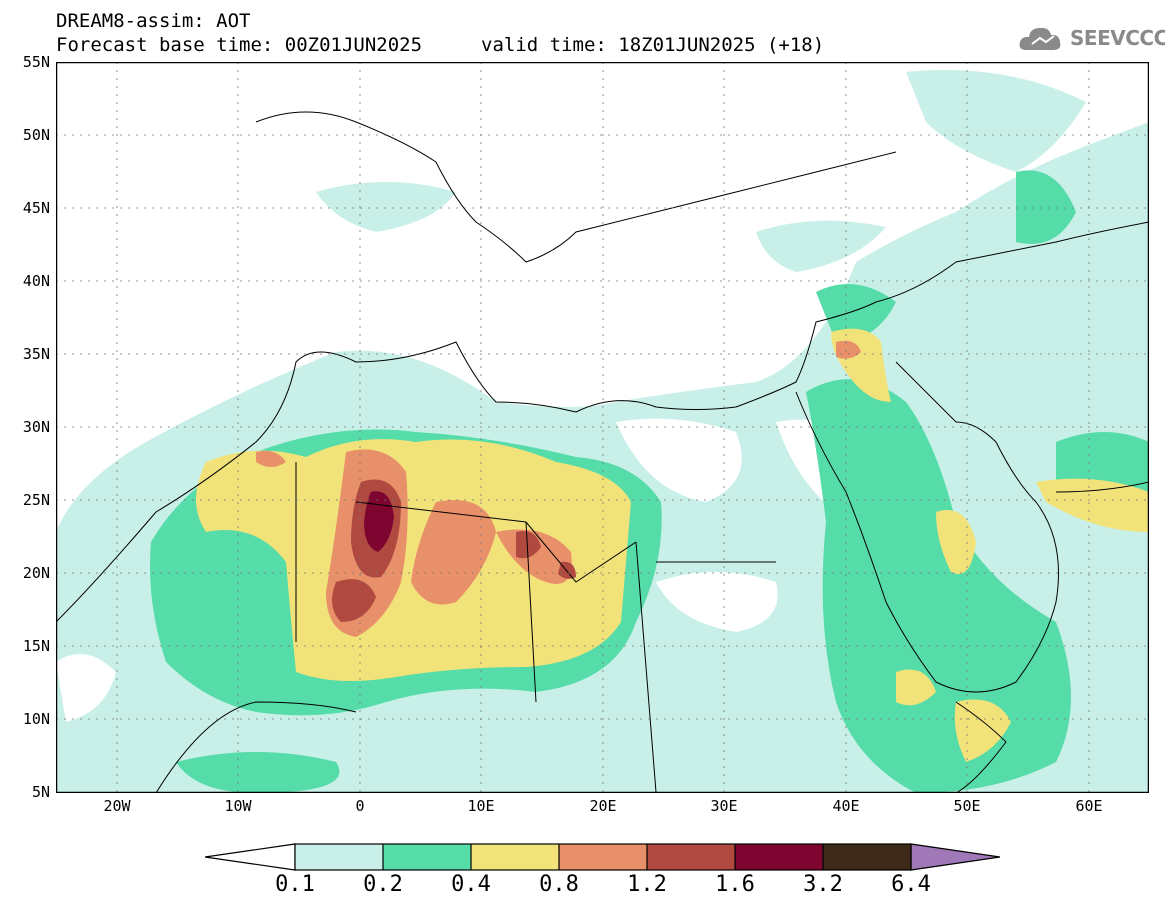 The width and height of the screenshot is (1165, 905). What do you see at coordinates (724, 806) in the screenshot?
I see `lon-label: 30E` at bounding box center [724, 806].